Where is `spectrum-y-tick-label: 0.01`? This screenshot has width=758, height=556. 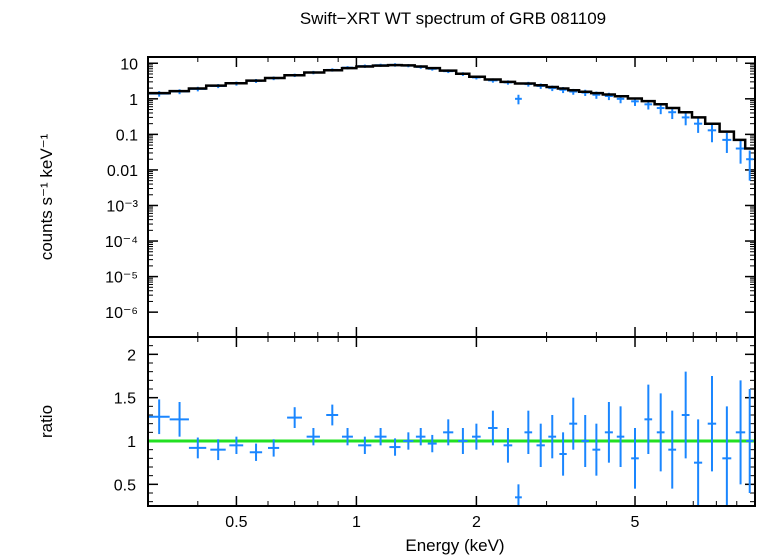
spectrum-y-tick-label: 0.01 is located at coordinates (122, 171).